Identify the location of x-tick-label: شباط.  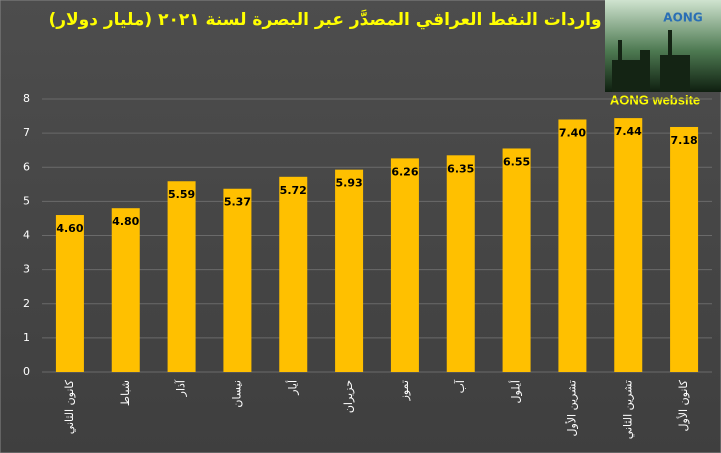
(125, 393).